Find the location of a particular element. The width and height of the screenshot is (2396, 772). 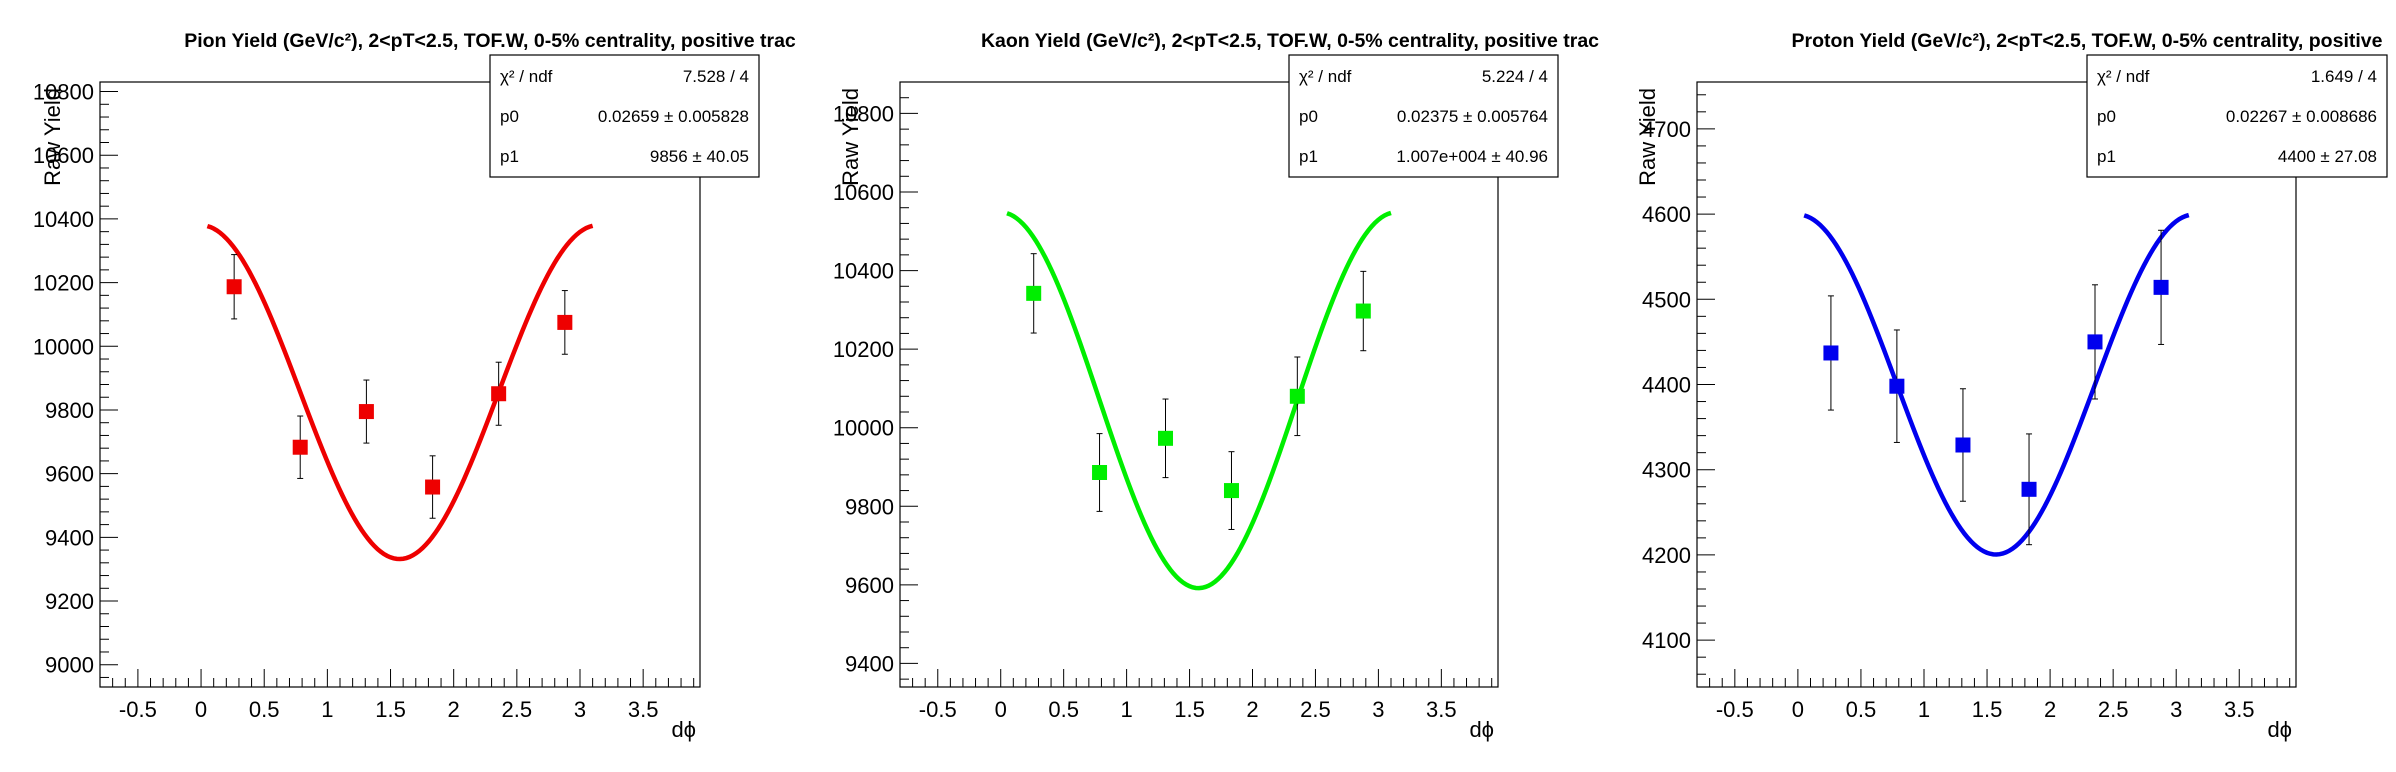

y-tick-label: 4500 is located at coordinates (1666, 299).